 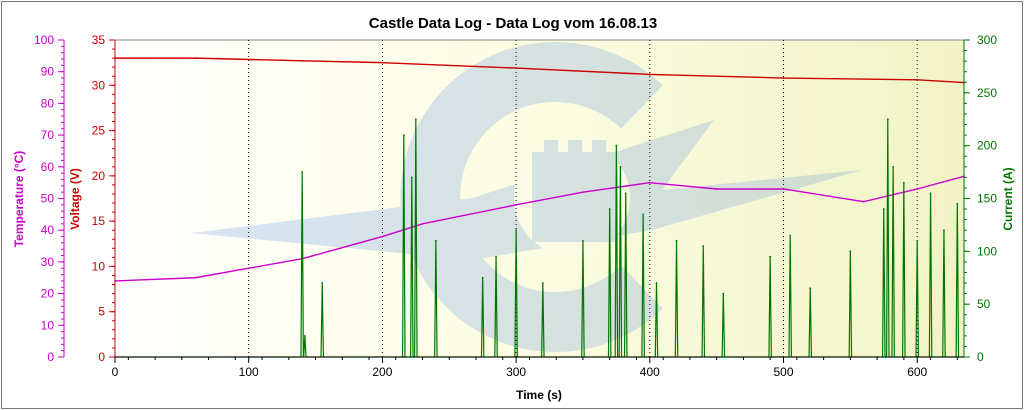 What do you see at coordinates (115, 372) in the screenshot?
I see `x-tick-label: 0` at bounding box center [115, 372].